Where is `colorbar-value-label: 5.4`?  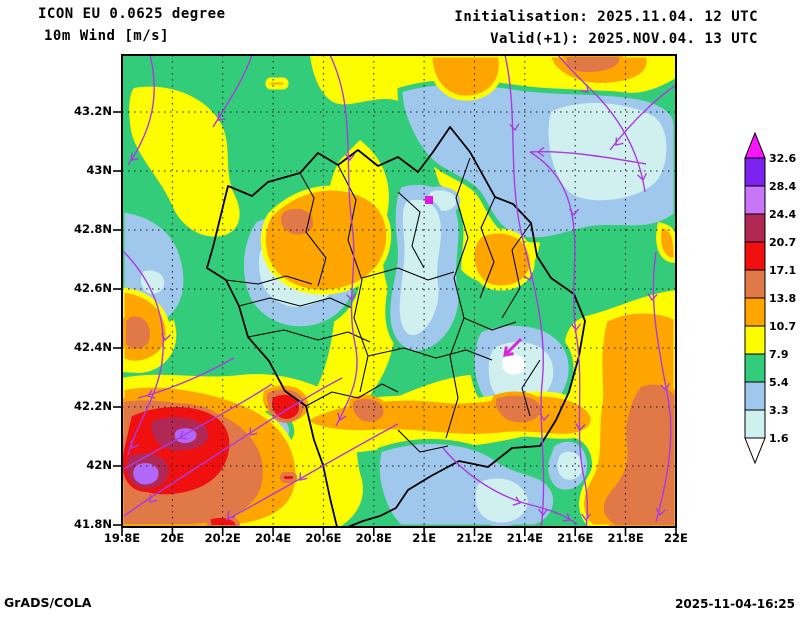 colorbar-value-label: 5.4 is located at coordinates (779, 382).